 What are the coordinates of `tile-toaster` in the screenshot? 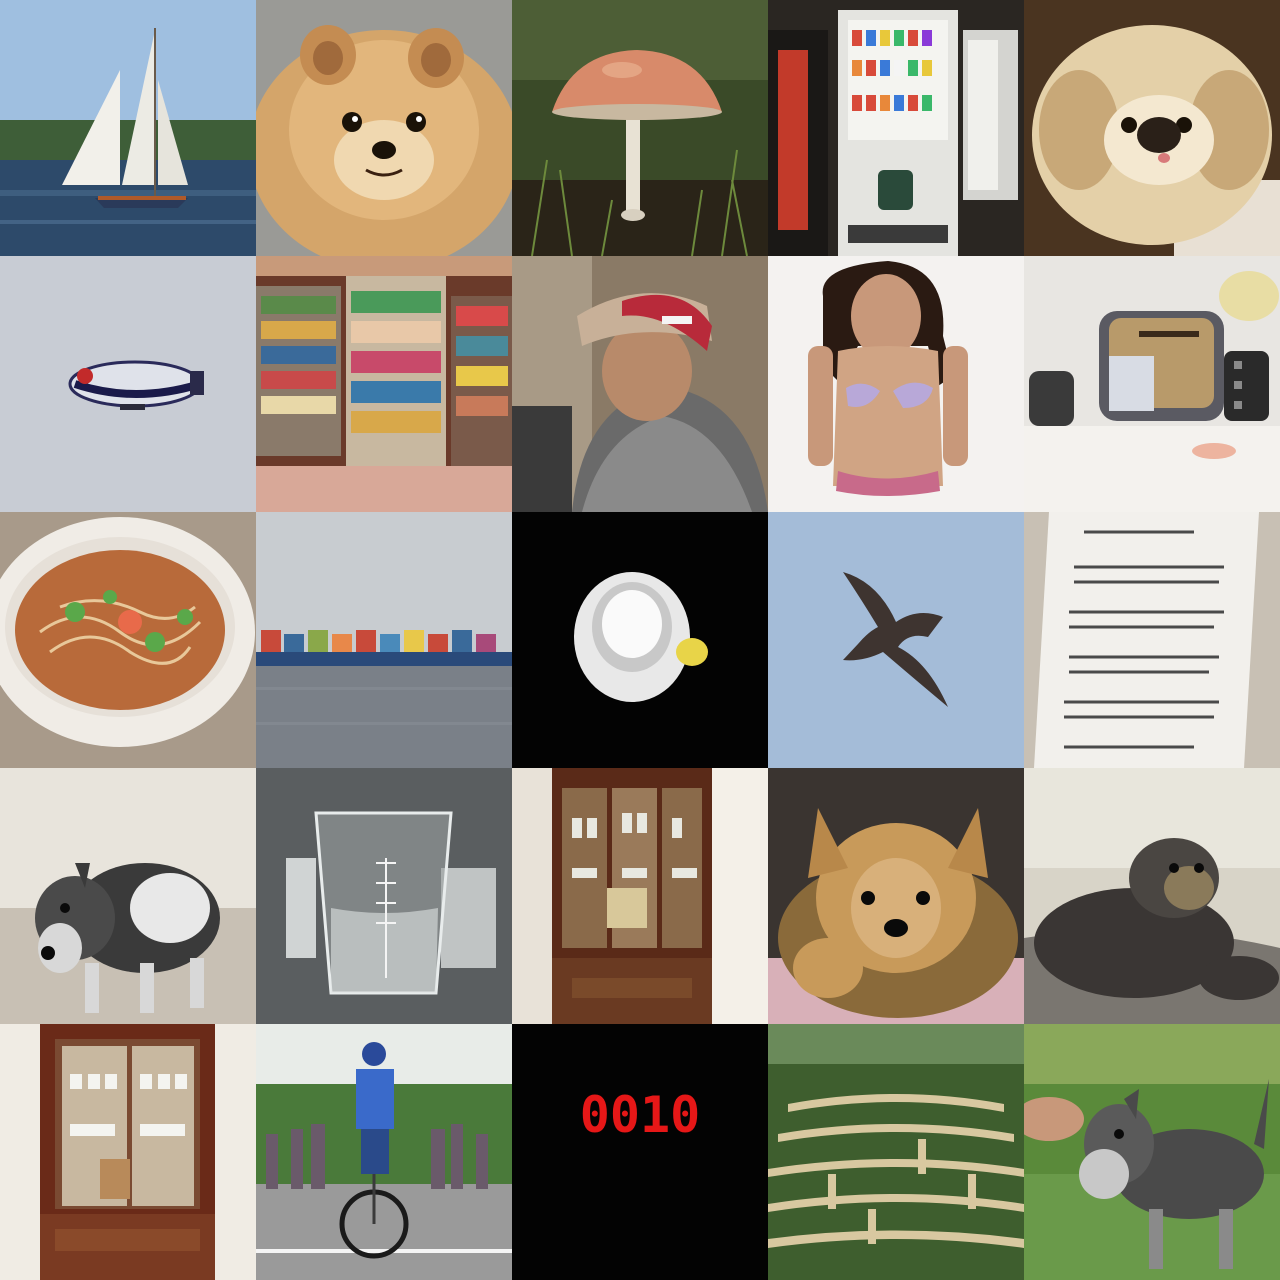 It's located at (1152, 384).